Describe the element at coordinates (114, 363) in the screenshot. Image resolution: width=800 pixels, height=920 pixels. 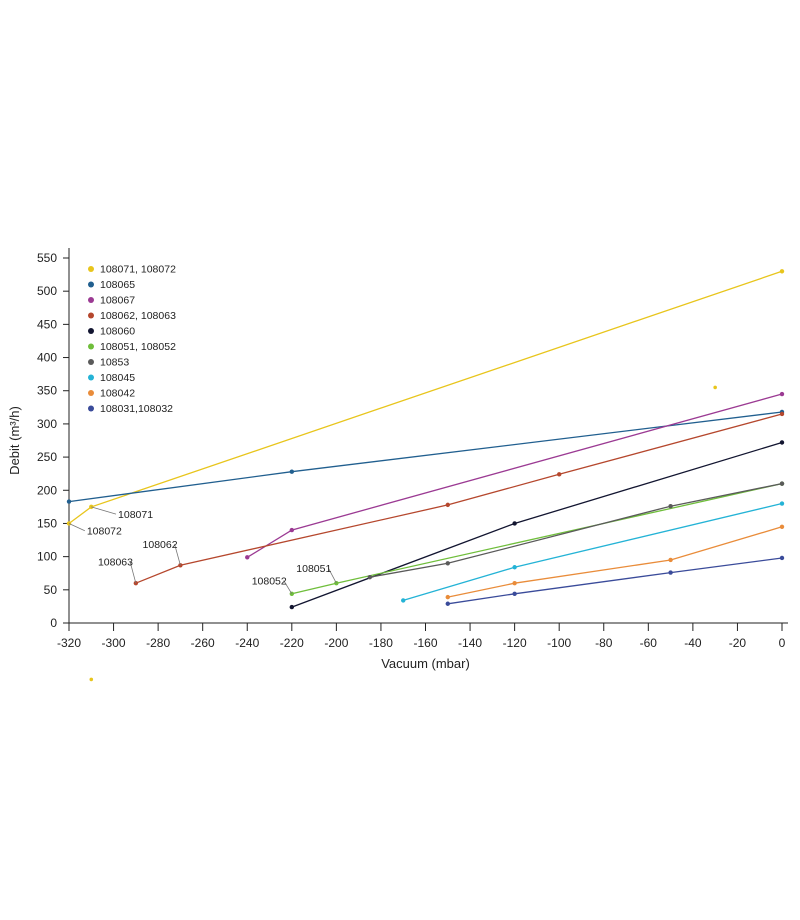
I see `legend-label: 10853` at that location.